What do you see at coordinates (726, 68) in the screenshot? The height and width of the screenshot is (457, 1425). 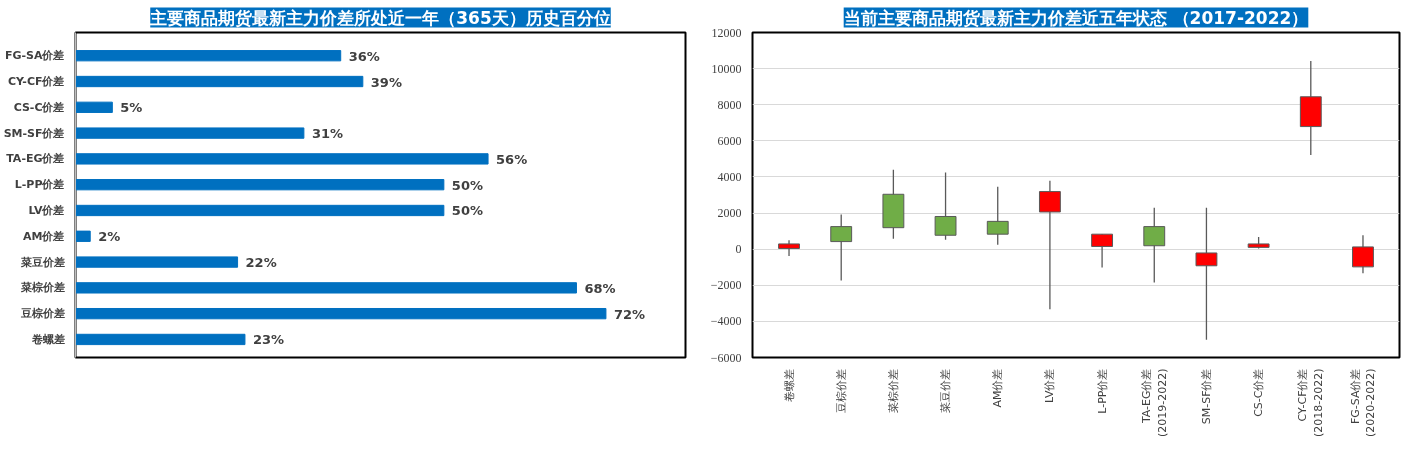 I see `y-tick-label: 10000` at bounding box center [726, 68].